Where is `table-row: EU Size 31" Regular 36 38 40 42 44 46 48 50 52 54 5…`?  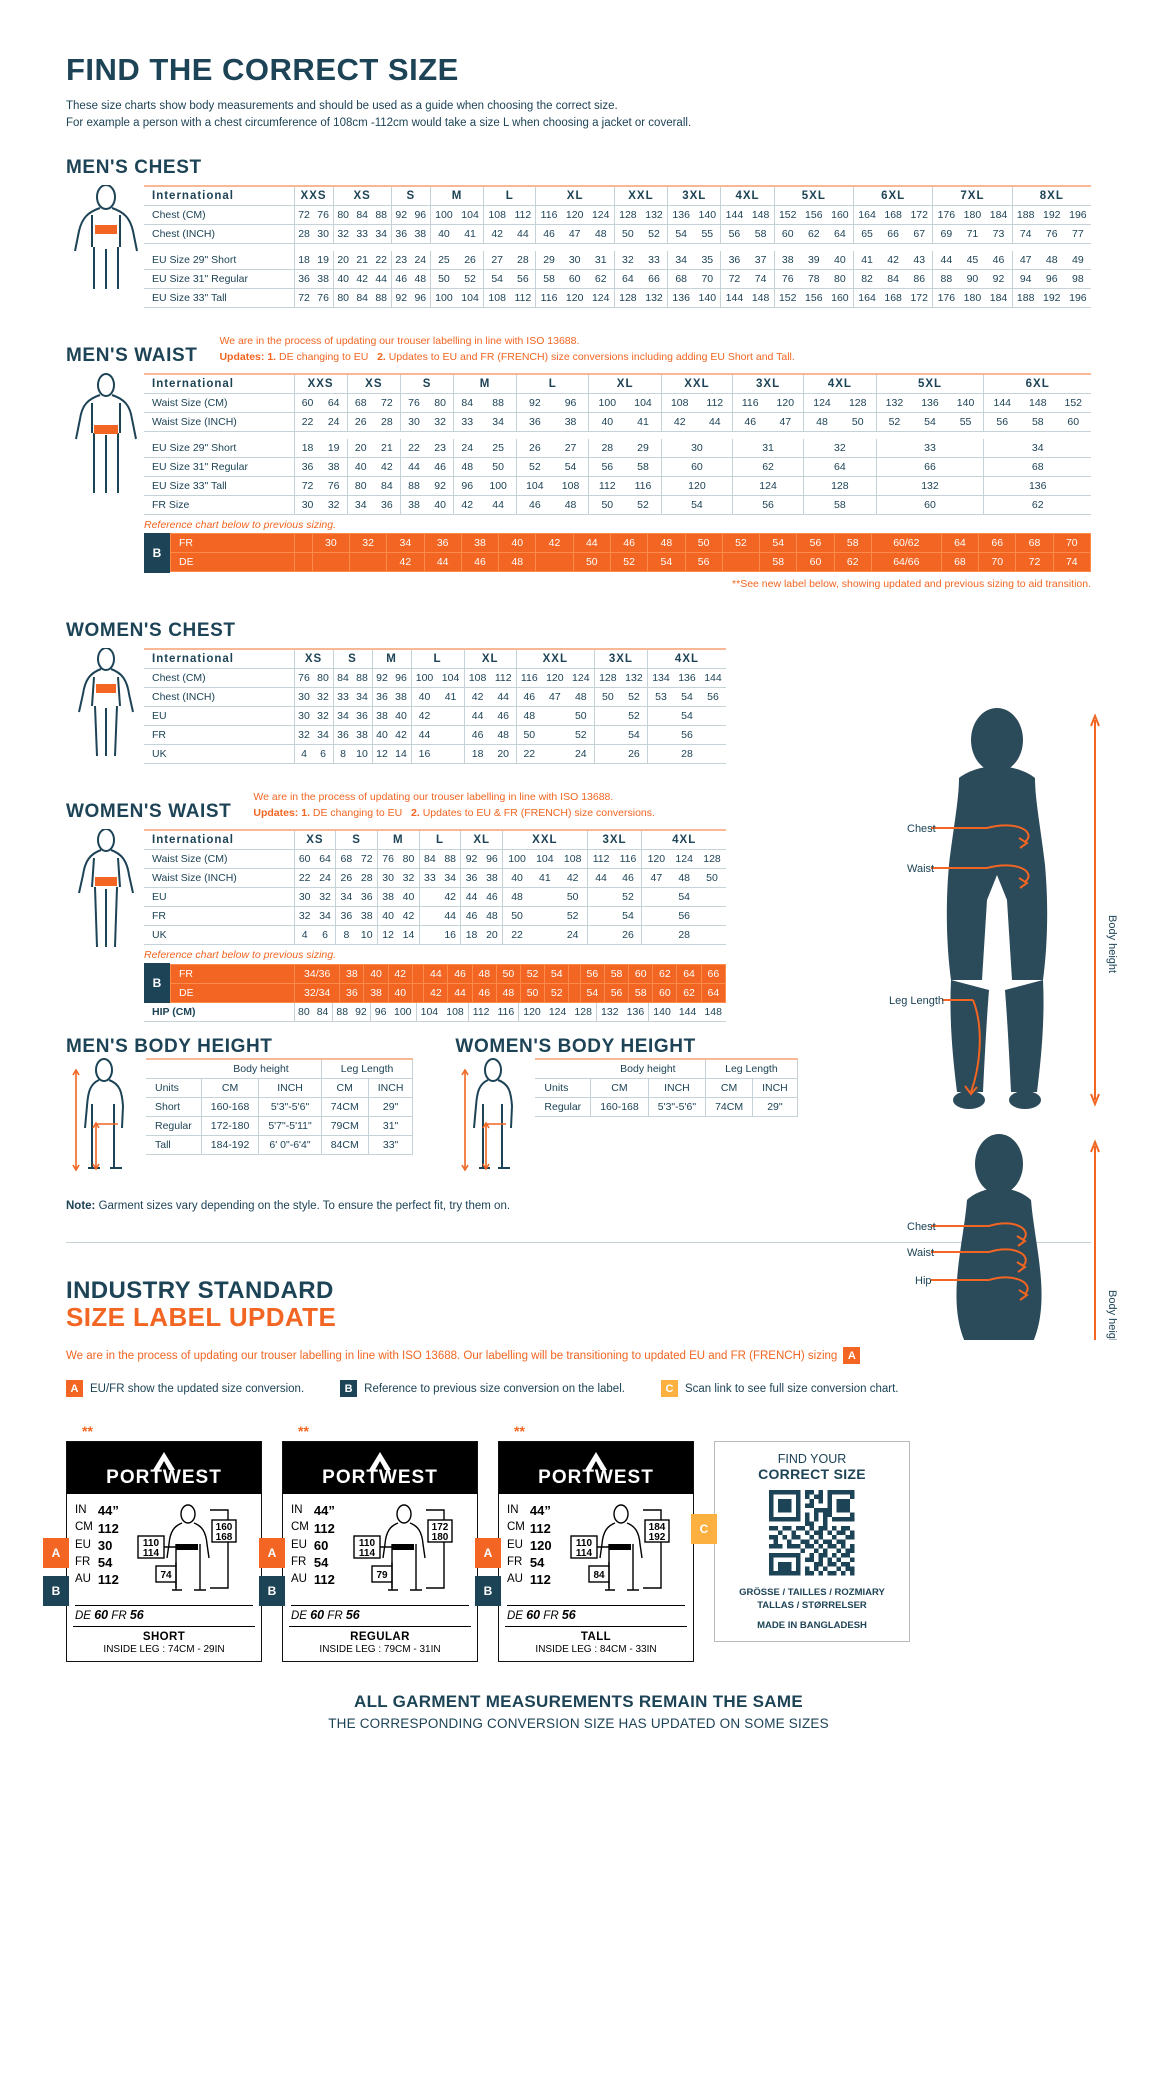 table-row: EU Size 31" Regular 36 38 40 42 44 46 48 50 52 54 5… is located at coordinates (617, 467).